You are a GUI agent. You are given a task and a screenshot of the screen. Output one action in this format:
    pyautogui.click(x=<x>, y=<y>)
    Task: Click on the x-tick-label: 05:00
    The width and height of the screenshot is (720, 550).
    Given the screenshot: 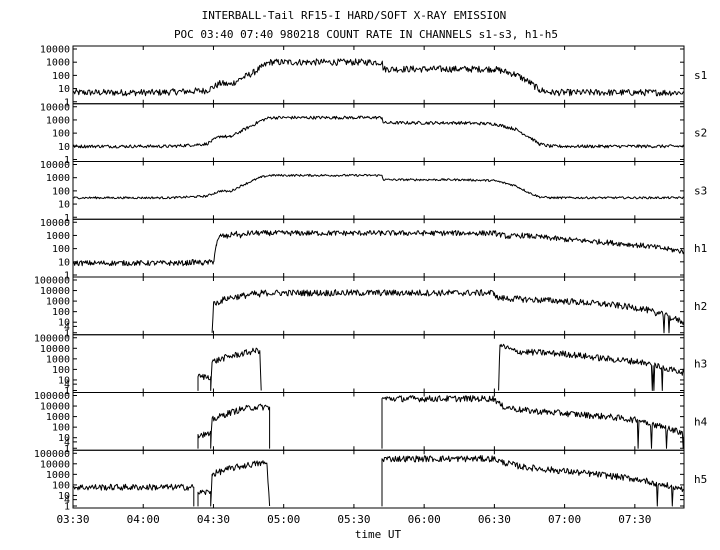 What is the action you would take?
    pyautogui.click(x=283, y=519)
    